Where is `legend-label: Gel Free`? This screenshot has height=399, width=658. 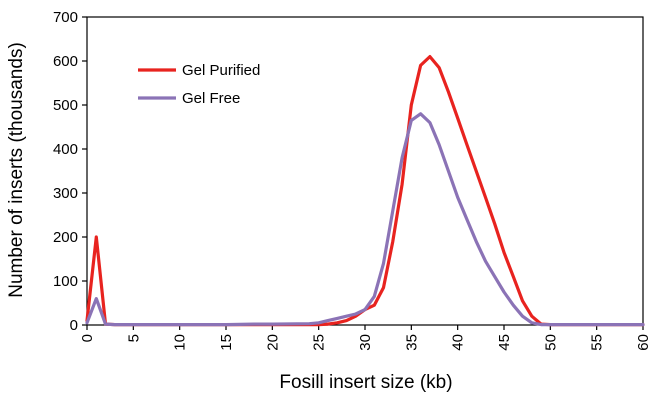
legend-label: Gel Free is located at coordinates (211, 98).